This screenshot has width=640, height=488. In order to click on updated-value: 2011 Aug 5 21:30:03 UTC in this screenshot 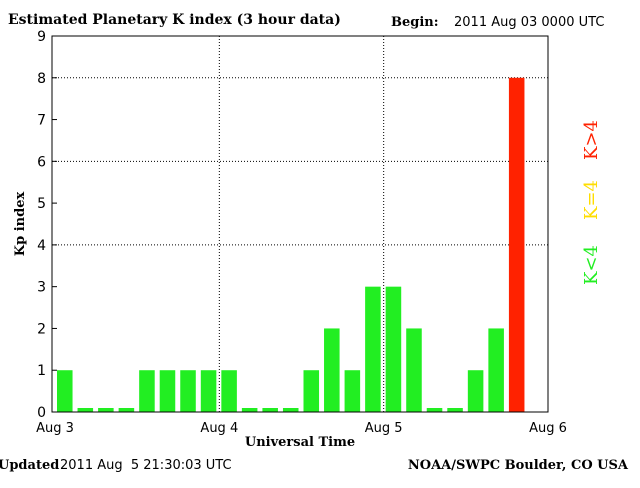, I will do `click(146, 465)`.